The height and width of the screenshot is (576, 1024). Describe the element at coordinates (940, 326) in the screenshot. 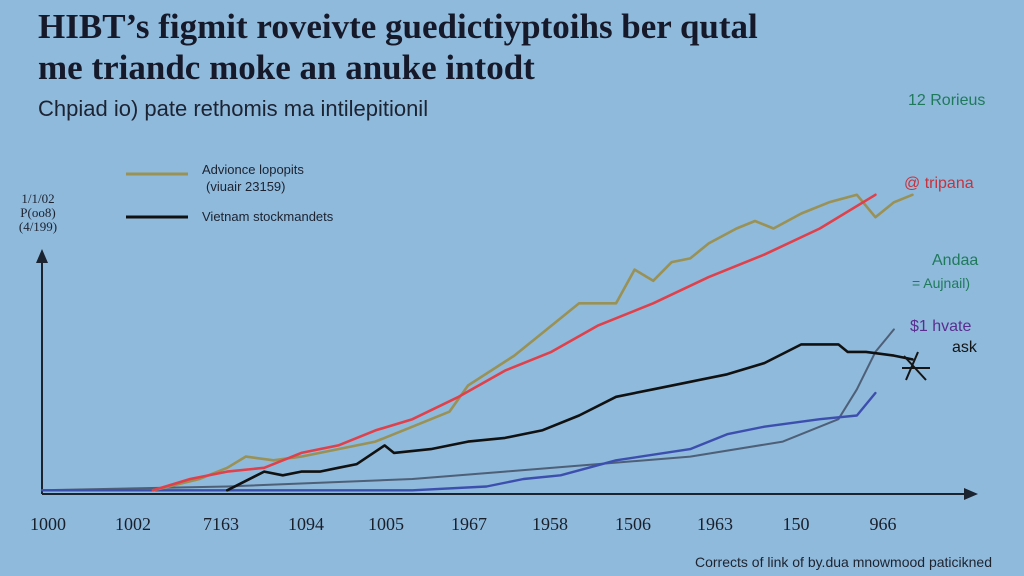

I see `series-end-label: $1 hvate` at that location.